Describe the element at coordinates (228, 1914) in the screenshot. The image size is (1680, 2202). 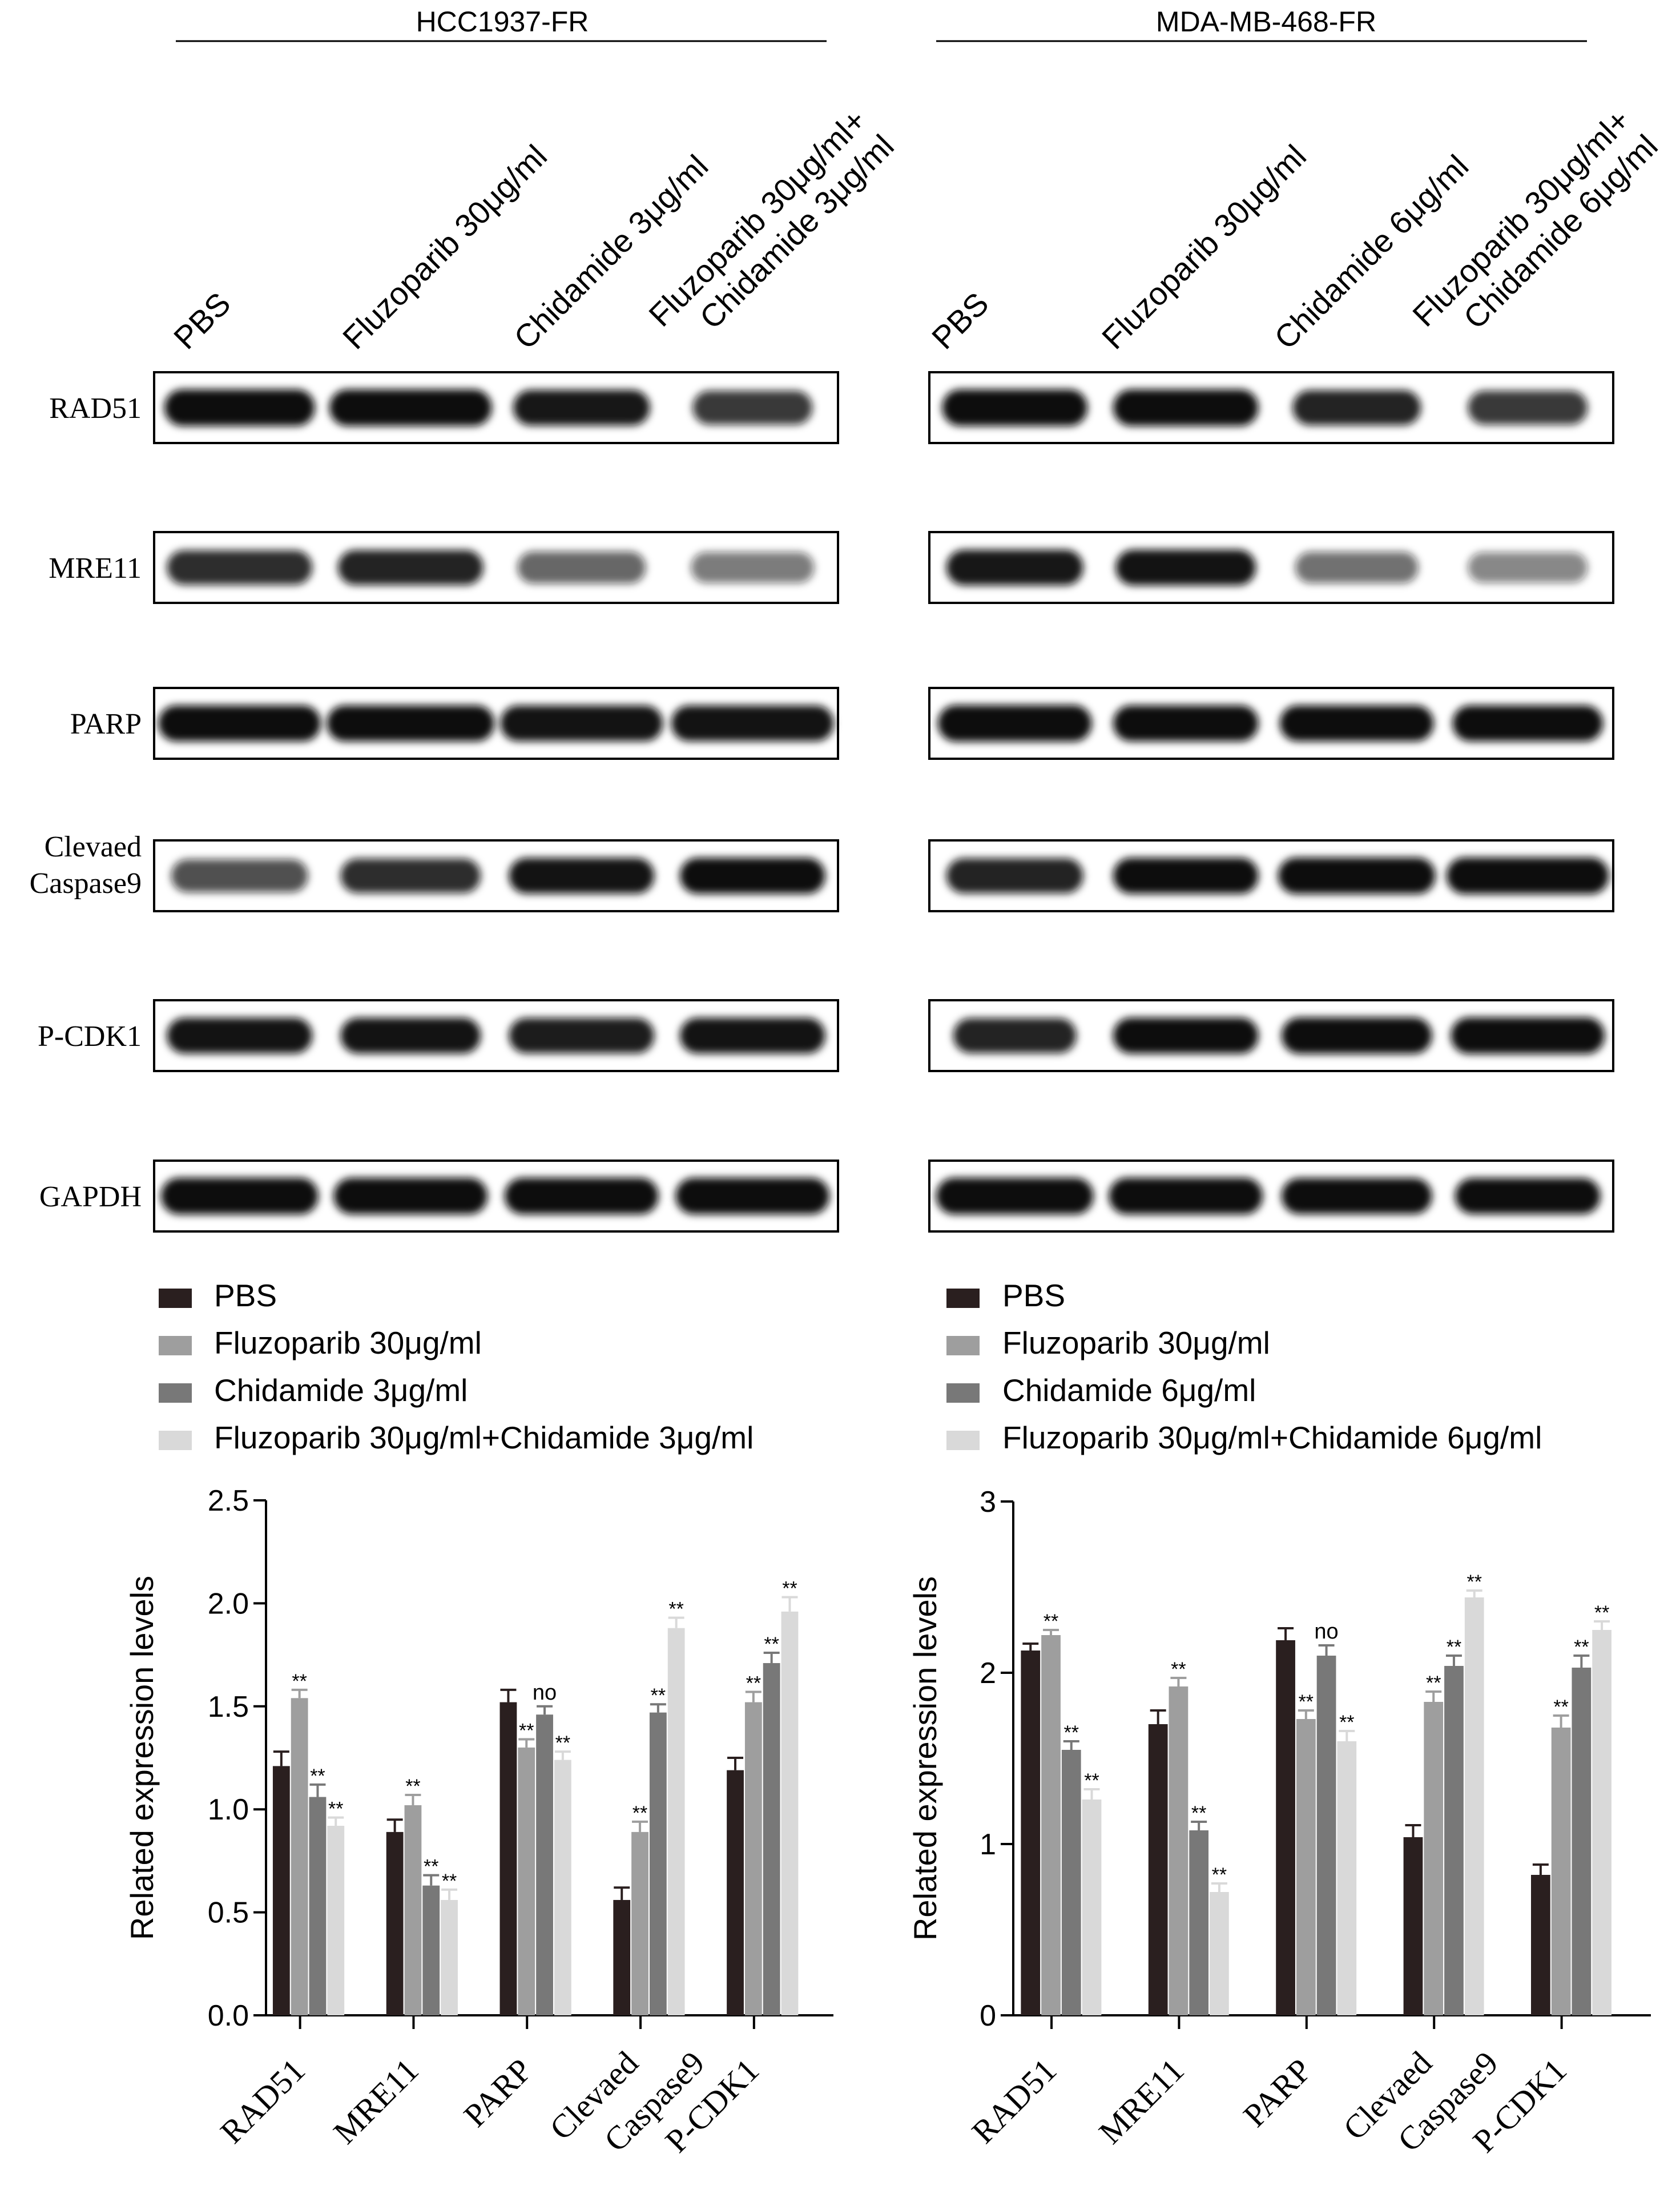
I see `y-tick-label: 0.5` at that location.